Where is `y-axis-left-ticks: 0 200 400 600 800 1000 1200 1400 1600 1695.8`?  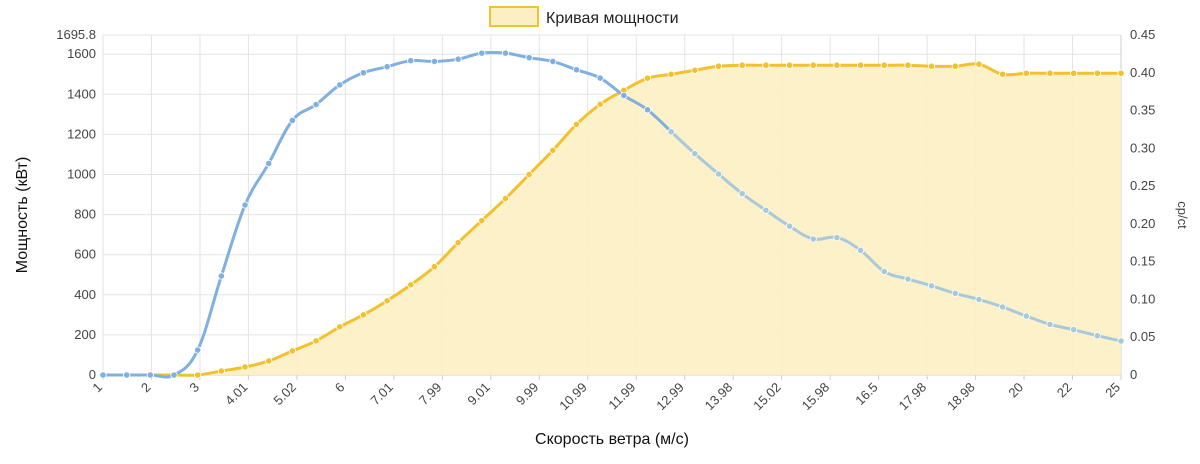 y-axis-left-ticks: 0 200 400 600 800 1000 1200 1400 1600 1695.8 is located at coordinates (76, 204).